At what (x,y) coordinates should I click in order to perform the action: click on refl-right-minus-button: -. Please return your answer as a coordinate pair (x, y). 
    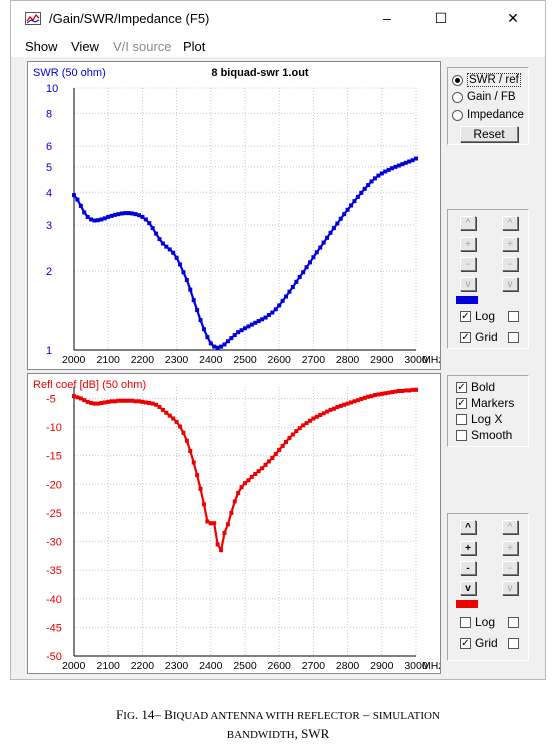
    Looking at the image, I should click on (510, 568).